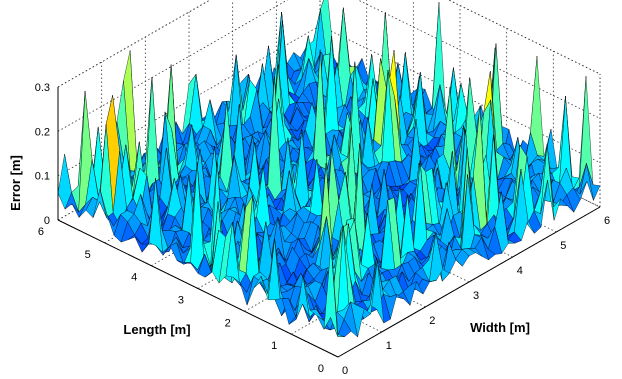  What do you see at coordinates (15, 183) in the screenshot?
I see `z-axis-label: Error [m]` at bounding box center [15, 183].